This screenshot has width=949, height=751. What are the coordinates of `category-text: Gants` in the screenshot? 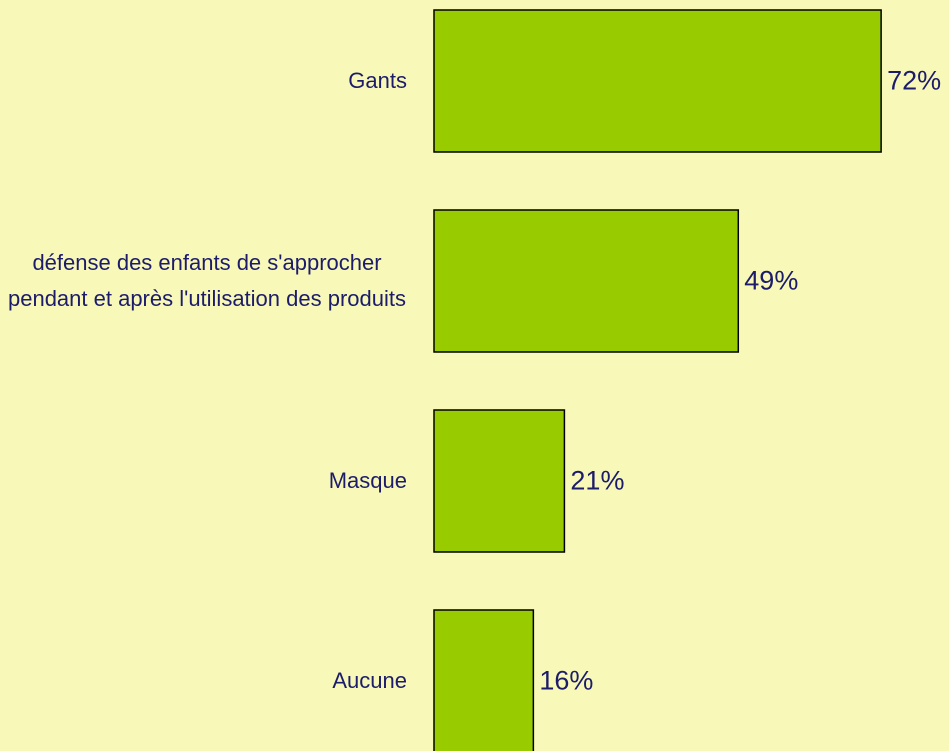 It's located at (377, 80).